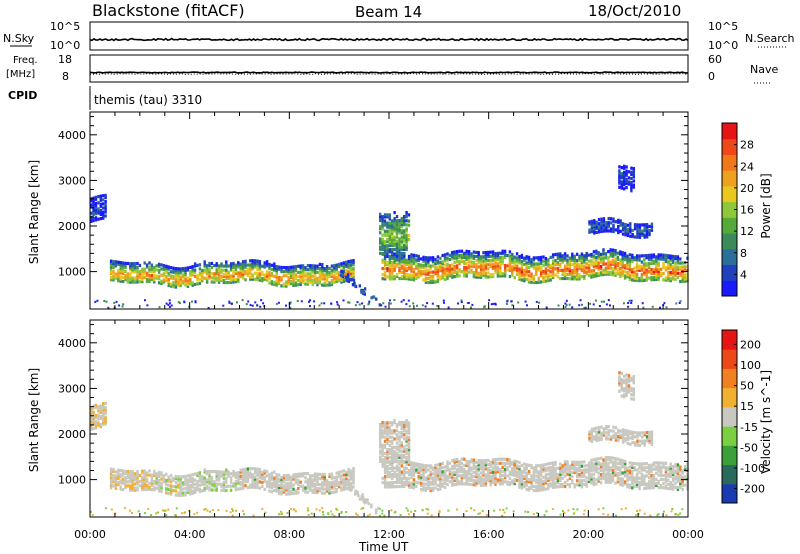 The image size is (800, 554). Describe the element at coordinates (764, 69) in the screenshot. I see `nave-label: Nave` at that location.